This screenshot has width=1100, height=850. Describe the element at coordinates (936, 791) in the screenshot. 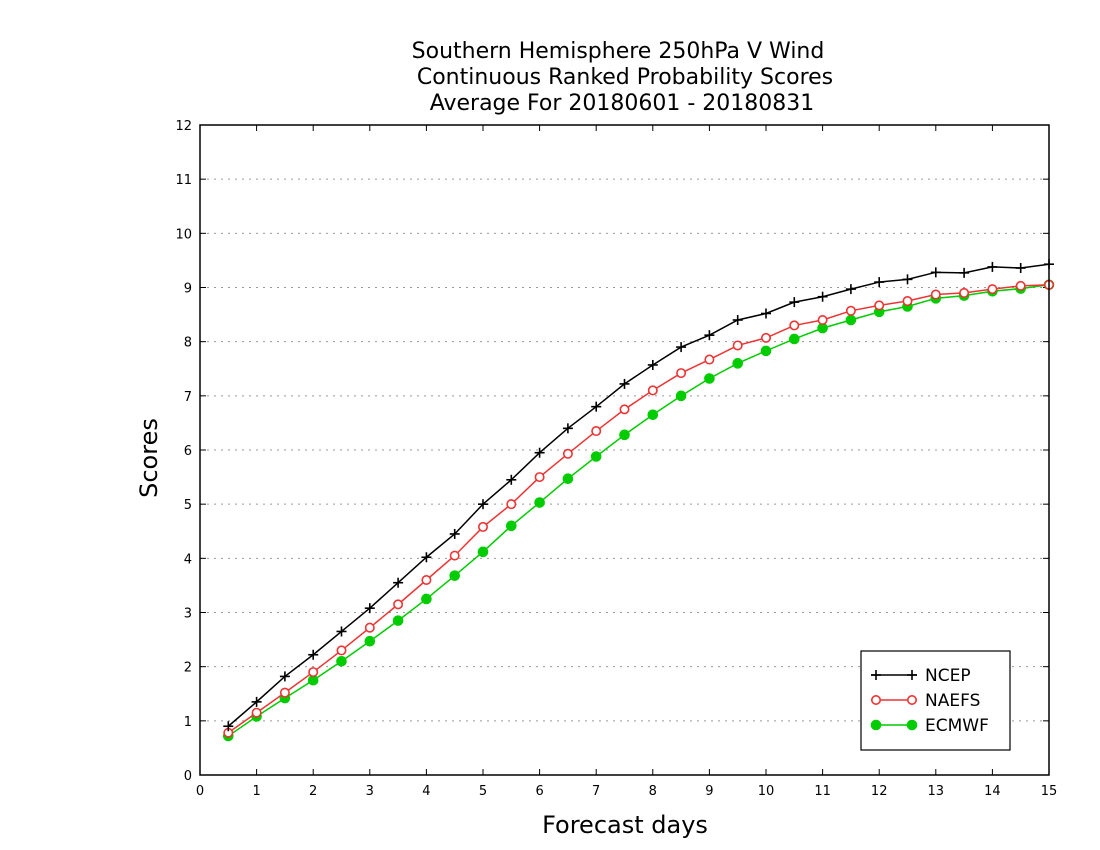

I see `x-tick-label: 13` at that location.